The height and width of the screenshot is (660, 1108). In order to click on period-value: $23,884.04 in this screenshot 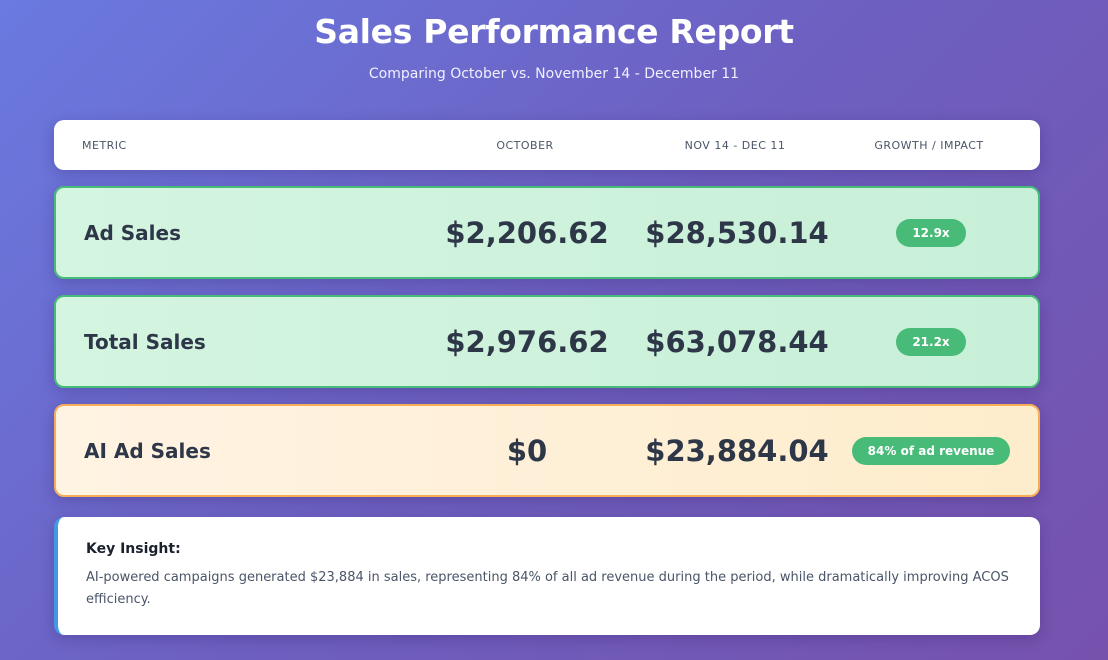, I will do `click(737, 450)`.